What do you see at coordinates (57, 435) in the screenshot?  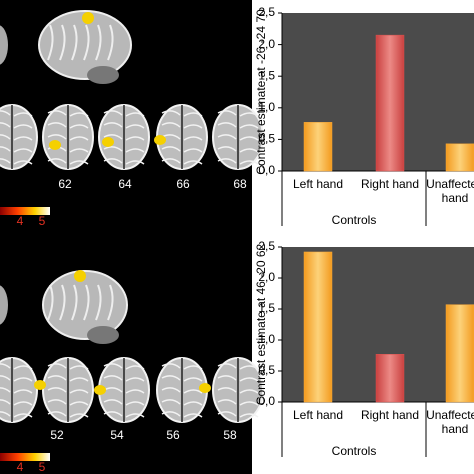 I see `slice-label: 52` at bounding box center [57, 435].